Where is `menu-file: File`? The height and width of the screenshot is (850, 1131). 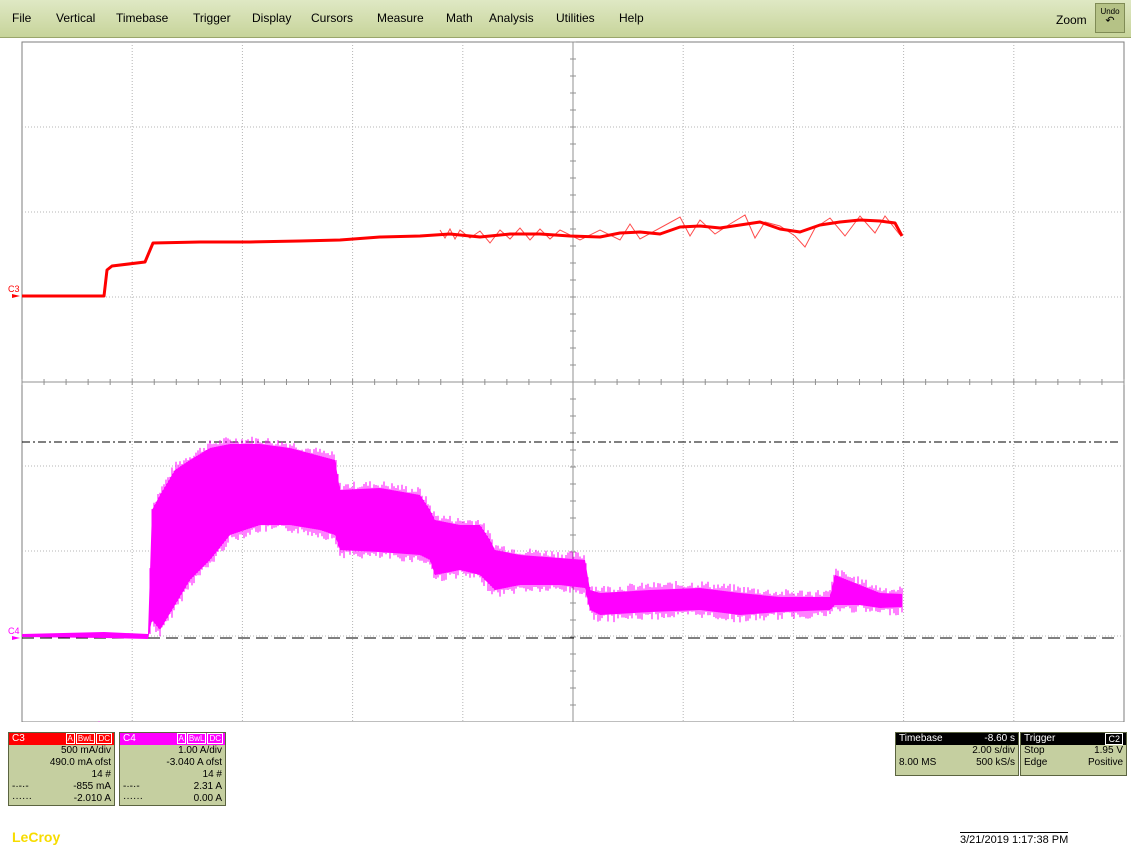 menu-file: File is located at coordinates (22, 18).